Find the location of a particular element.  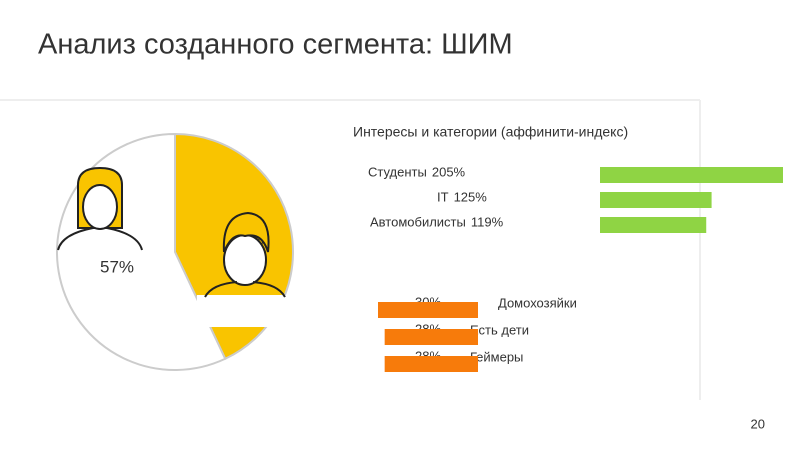

value-label: 125% is located at coordinates (471, 196).